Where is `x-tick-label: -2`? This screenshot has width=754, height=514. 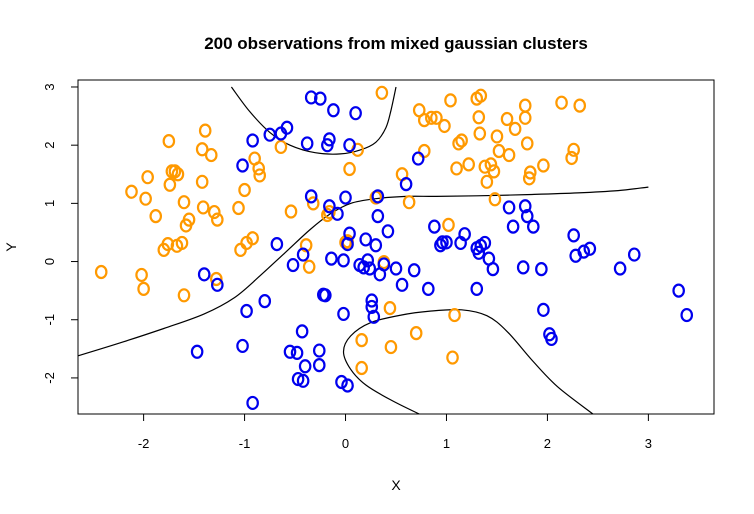 x-tick-label: -2 is located at coordinates (144, 443).